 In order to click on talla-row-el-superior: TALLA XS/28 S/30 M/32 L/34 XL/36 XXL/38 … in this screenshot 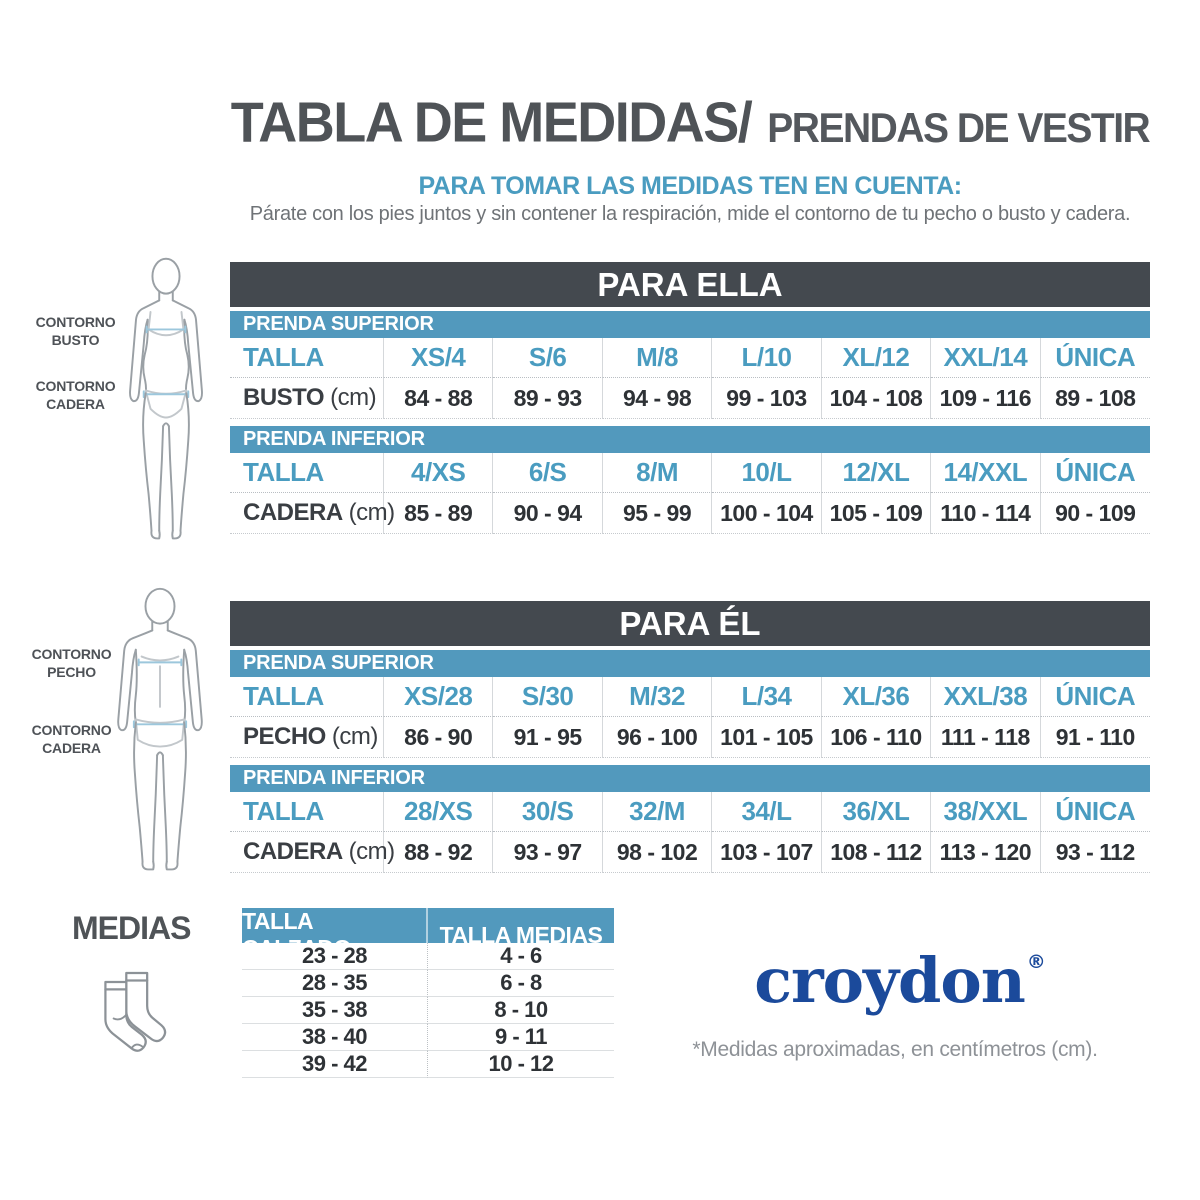, I will do `click(690, 697)`.